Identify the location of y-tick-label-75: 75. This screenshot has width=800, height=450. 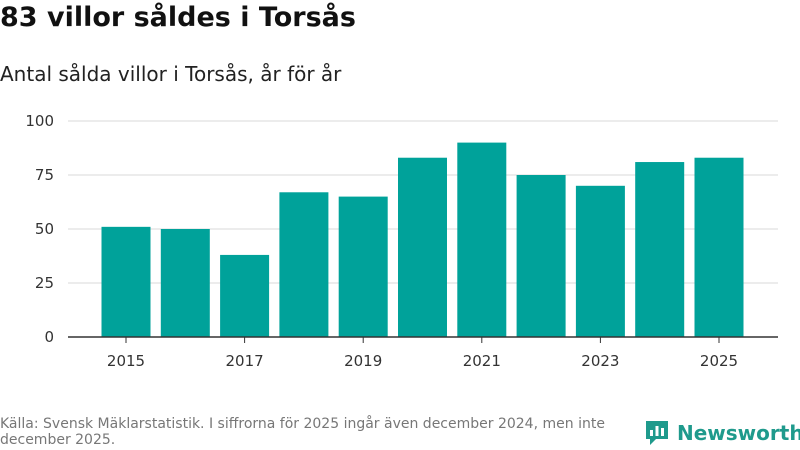
(44, 175).